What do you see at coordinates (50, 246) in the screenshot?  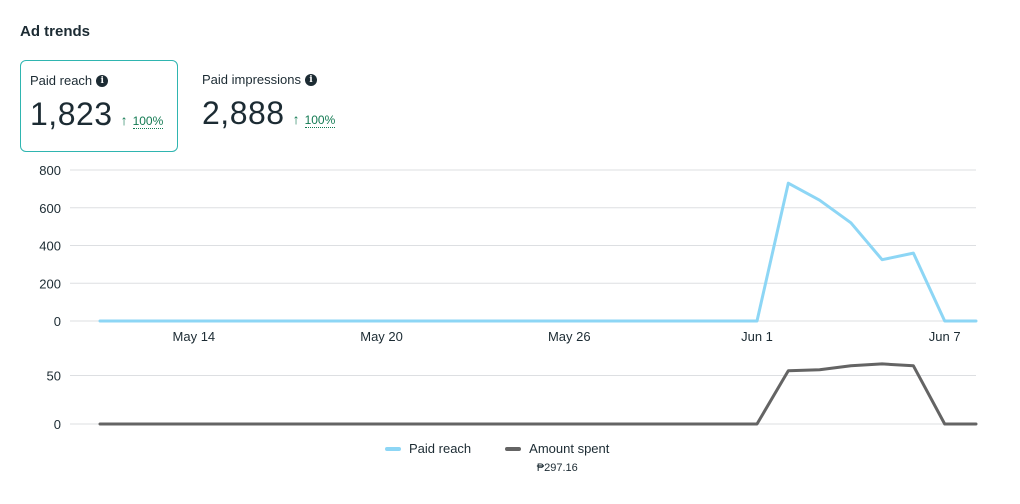 I see `y-tick-label: 400` at bounding box center [50, 246].